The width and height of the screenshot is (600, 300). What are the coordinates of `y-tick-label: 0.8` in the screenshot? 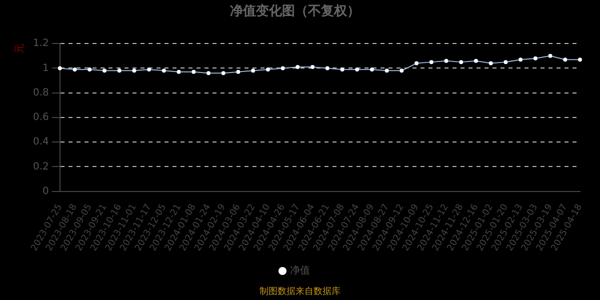 It's located at (40, 92).